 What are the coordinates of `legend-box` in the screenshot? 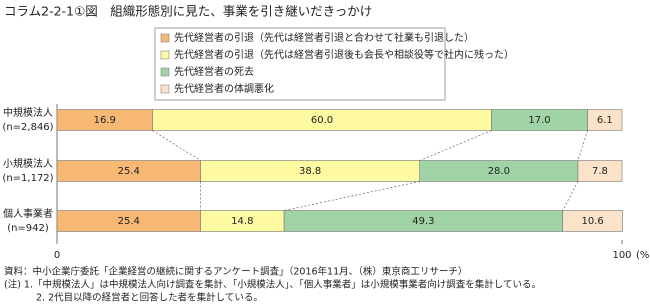 It's located at (300, 64).